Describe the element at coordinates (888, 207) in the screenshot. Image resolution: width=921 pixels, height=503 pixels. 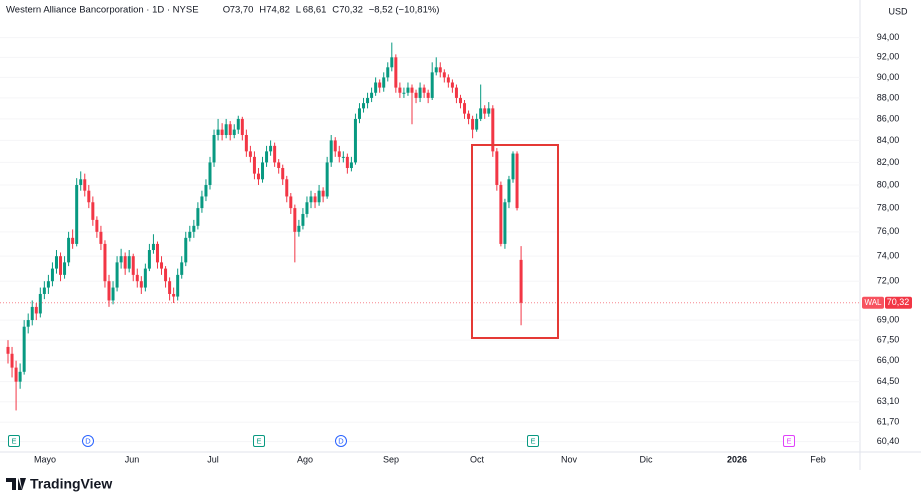
I see `y-tick-label: 78,00` at that location.